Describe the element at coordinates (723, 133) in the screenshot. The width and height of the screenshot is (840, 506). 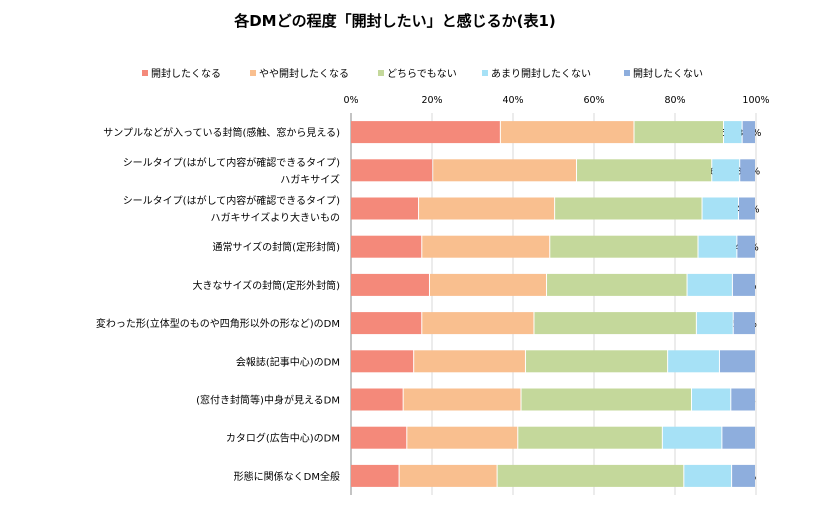
I see `data-label: 4.6%` at that location.